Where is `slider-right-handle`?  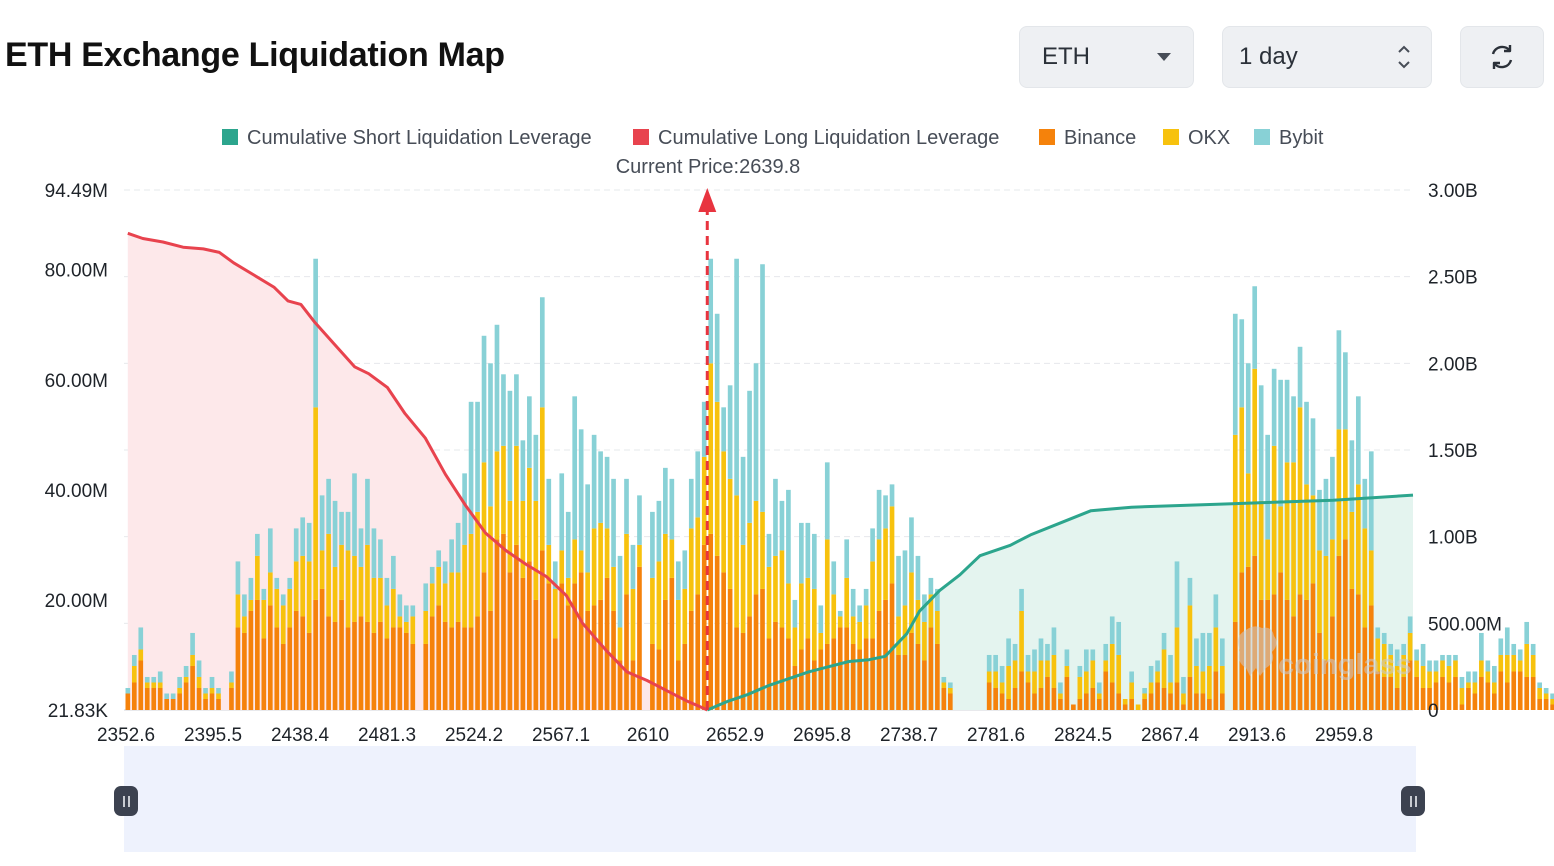 slider-right-handle is located at coordinates (1413, 801).